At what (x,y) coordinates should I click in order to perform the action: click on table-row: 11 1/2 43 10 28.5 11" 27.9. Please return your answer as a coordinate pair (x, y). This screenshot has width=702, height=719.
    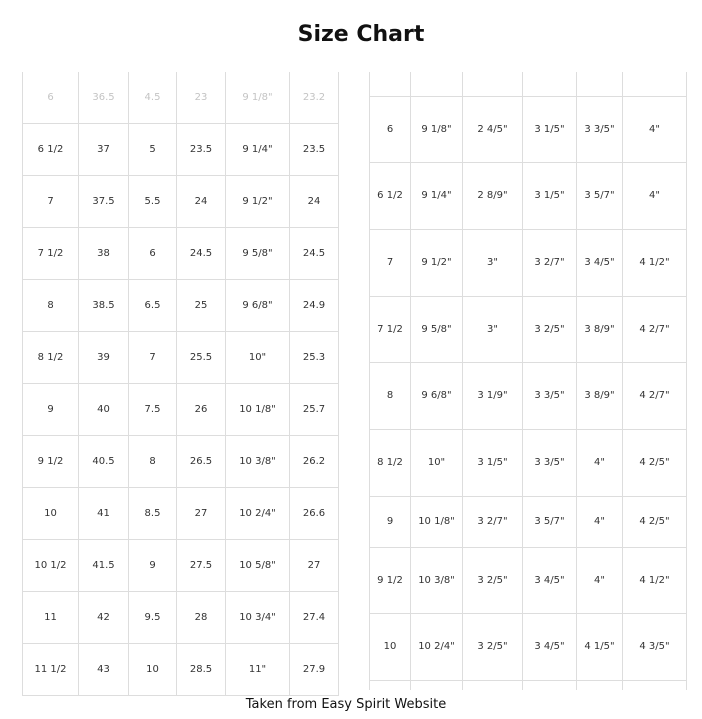
    Looking at the image, I should click on (180, 669).